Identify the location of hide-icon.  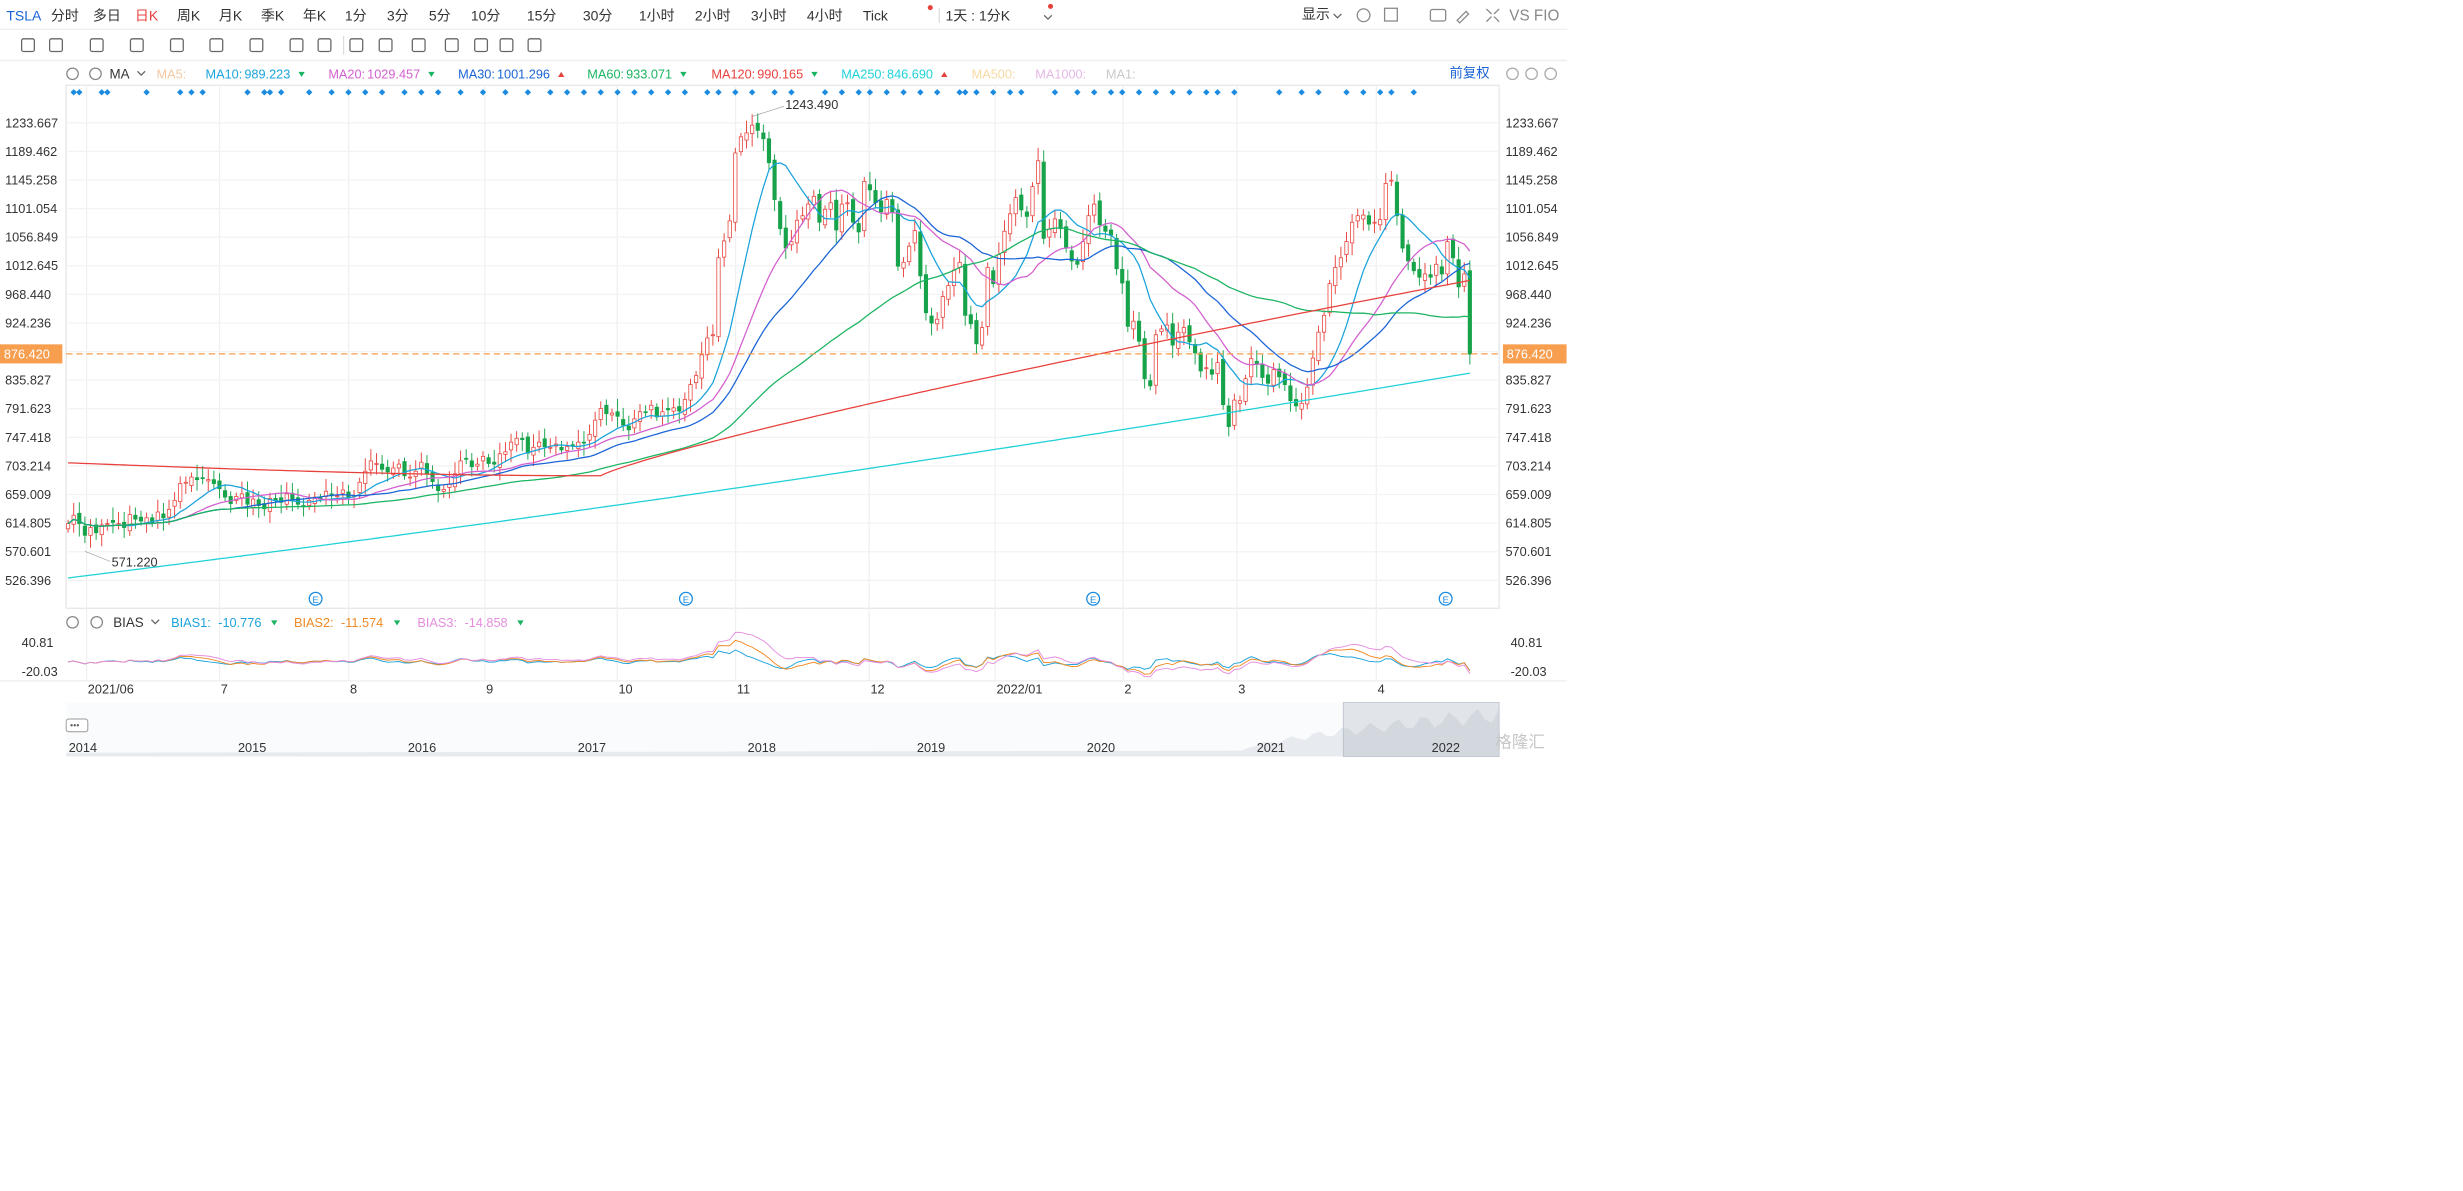
(451, 45).